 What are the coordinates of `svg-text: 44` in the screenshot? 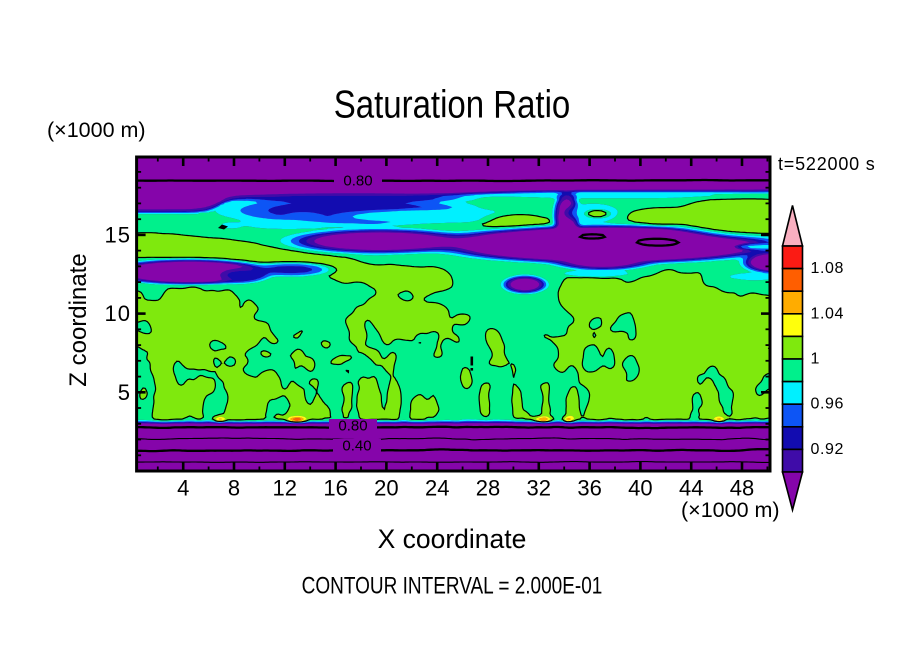 It's located at (691, 488).